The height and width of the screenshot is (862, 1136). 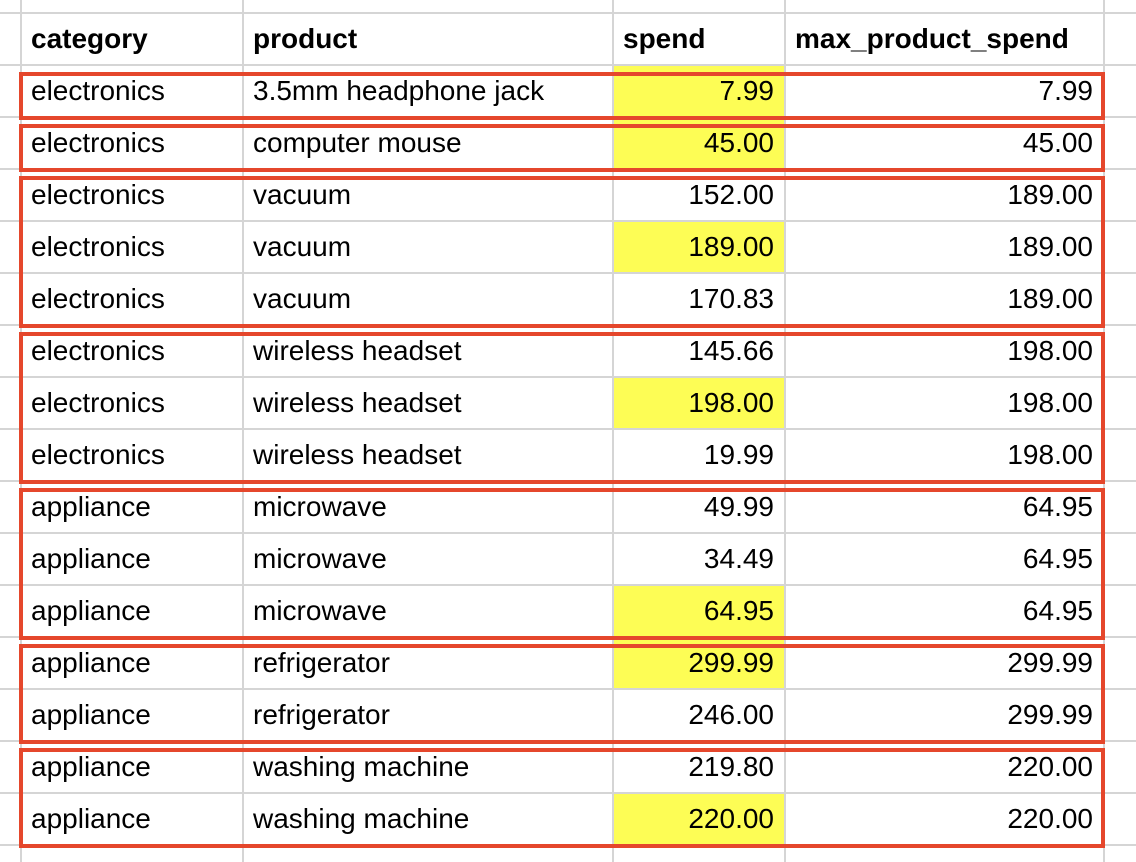 I want to click on column-header-spend: spend, so click(x=700, y=40).